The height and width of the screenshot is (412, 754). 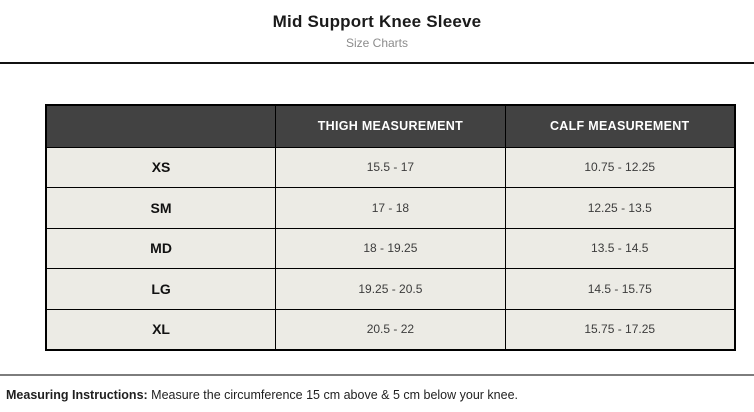 I want to click on table-row-sm: SM 17 - 18 12.25 - 13.5, so click(x=390, y=208).